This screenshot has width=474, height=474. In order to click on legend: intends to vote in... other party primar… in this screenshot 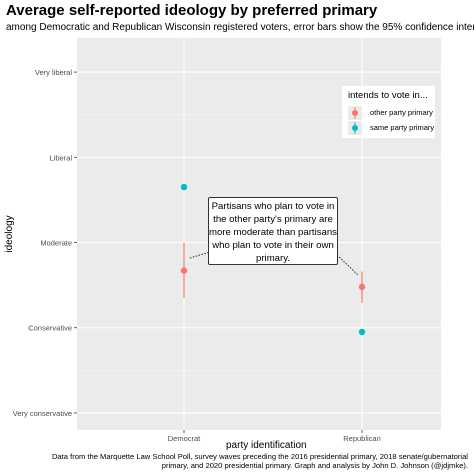, I will do `click(388, 112)`.